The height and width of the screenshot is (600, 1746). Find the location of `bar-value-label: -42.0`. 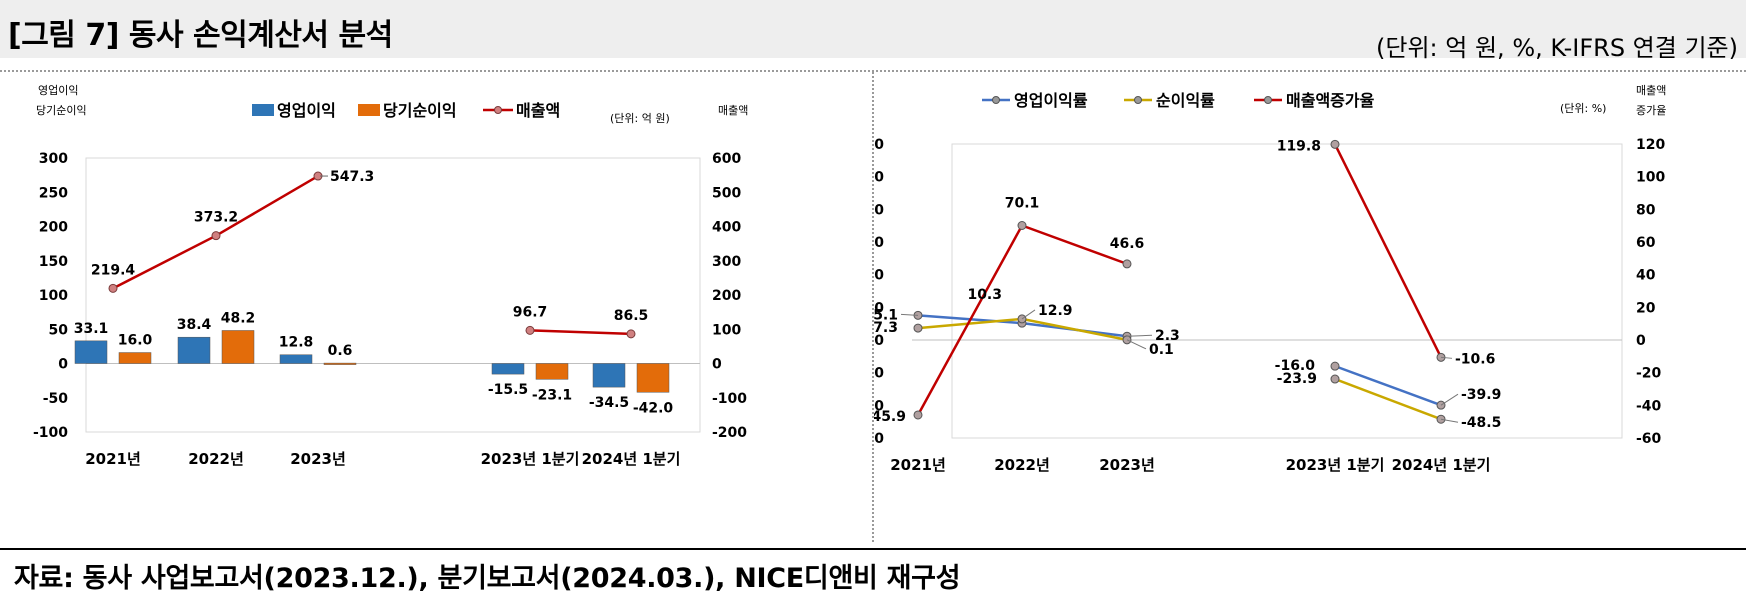

bar-value-label: -42.0 is located at coordinates (653, 408).